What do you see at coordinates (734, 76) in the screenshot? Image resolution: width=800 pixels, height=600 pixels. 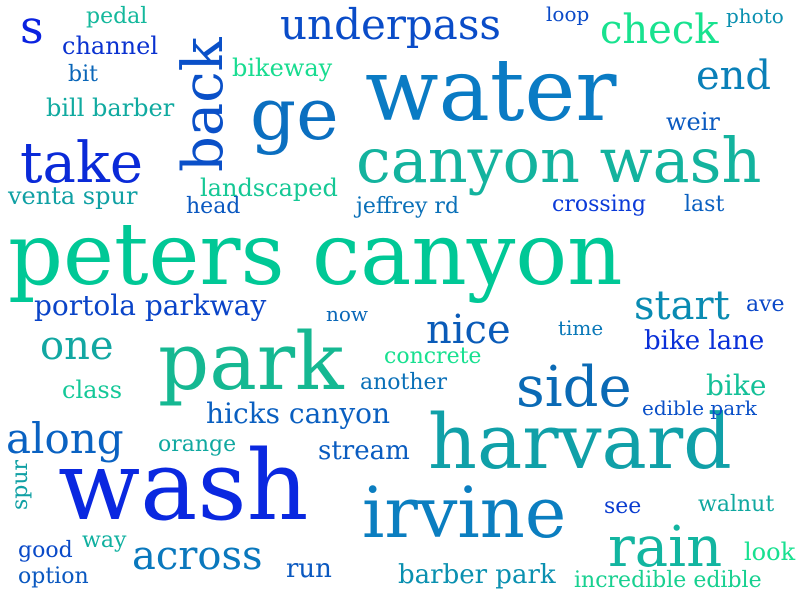 I see `word-end: end` at bounding box center [734, 76].